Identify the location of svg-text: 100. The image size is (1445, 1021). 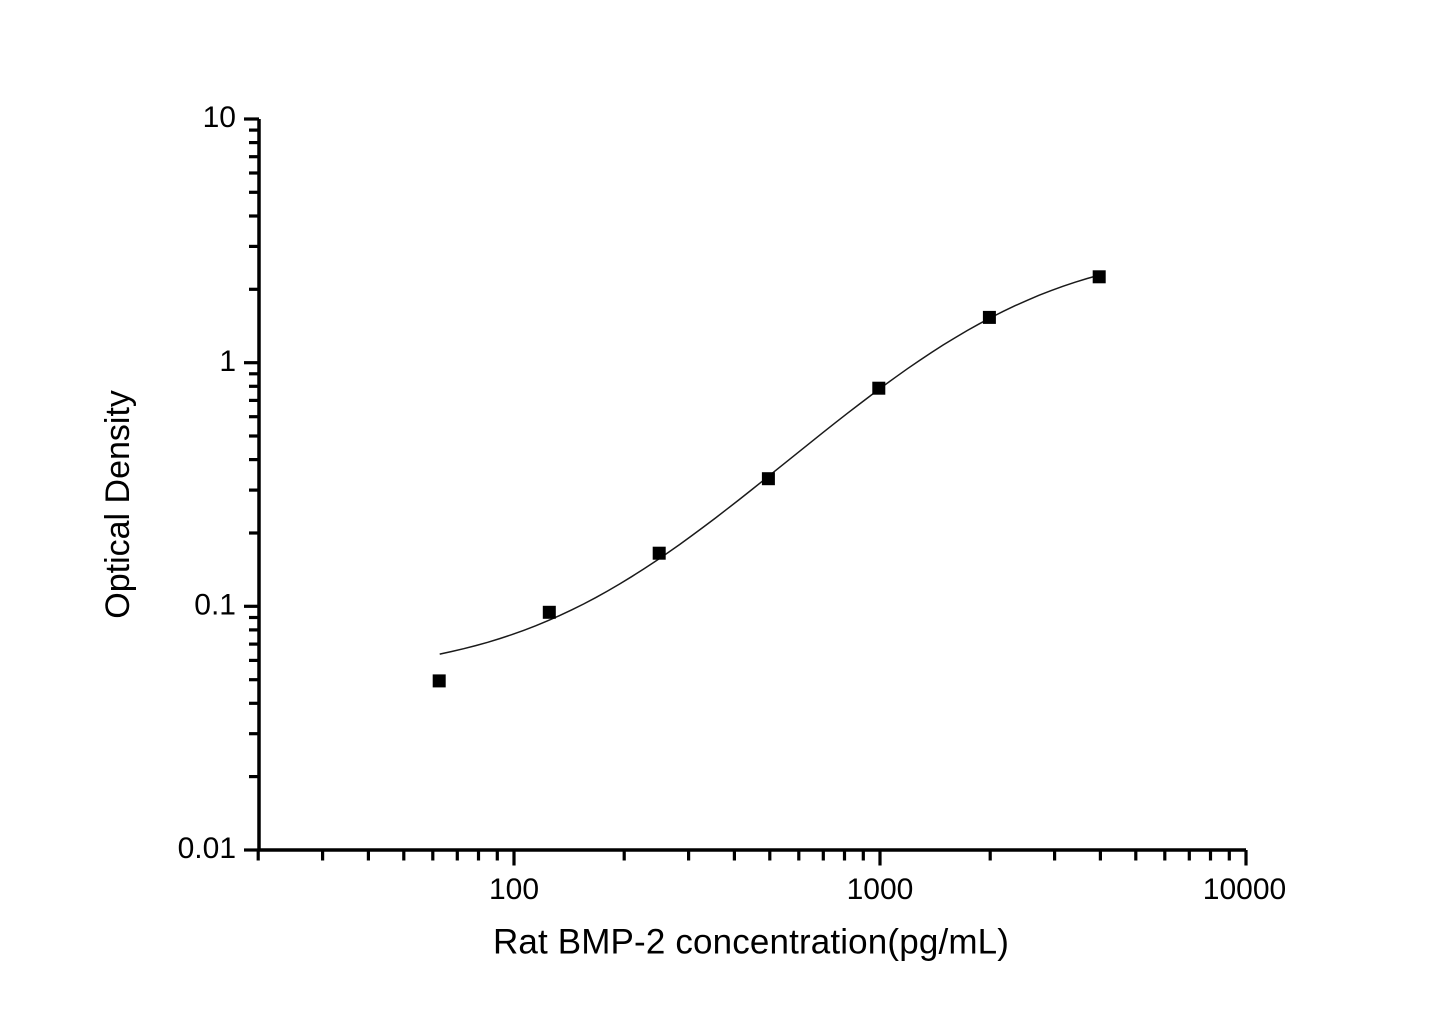
(514, 889).